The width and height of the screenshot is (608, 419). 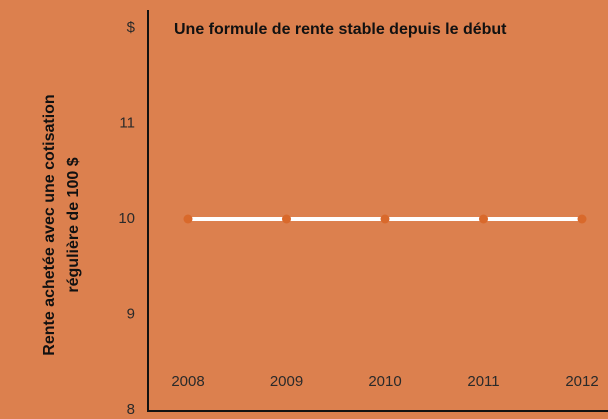 What do you see at coordinates (187, 381) in the screenshot?
I see `x-tick-label: 2008` at bounding box center [187, 381].